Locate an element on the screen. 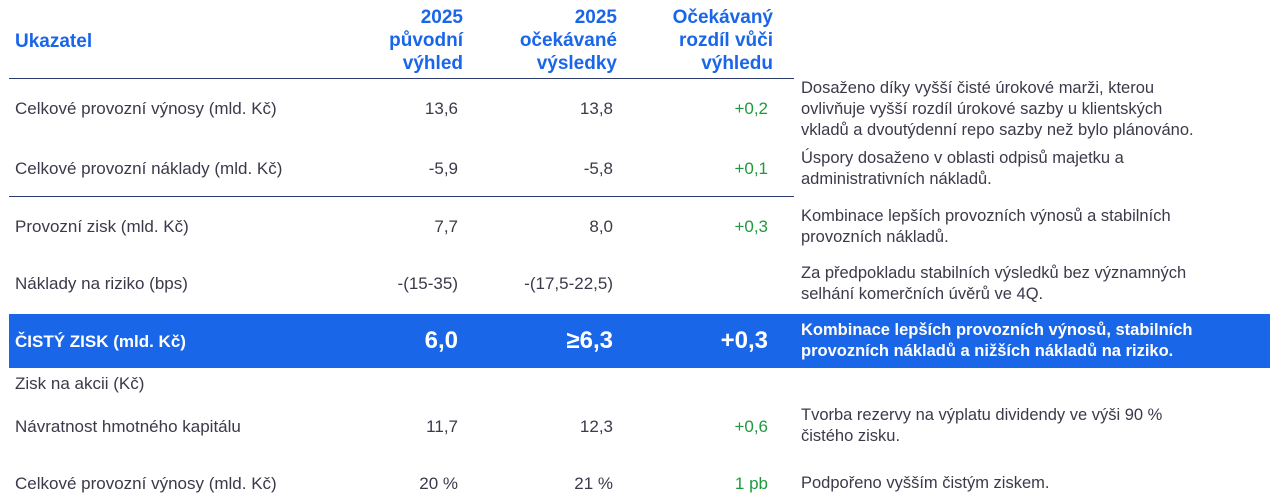 The width and height of the screenshot is (1280, 504). expected-value: 21 % is located at coordinates (593, 483).